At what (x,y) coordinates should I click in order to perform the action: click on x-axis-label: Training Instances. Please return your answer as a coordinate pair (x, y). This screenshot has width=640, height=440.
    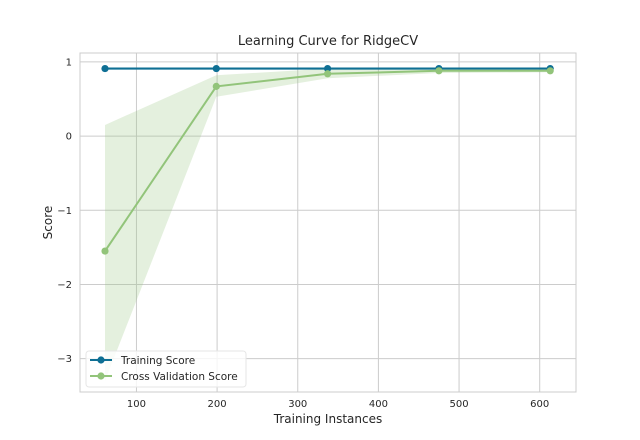
    Looking at the image, I should click on (327, 419).